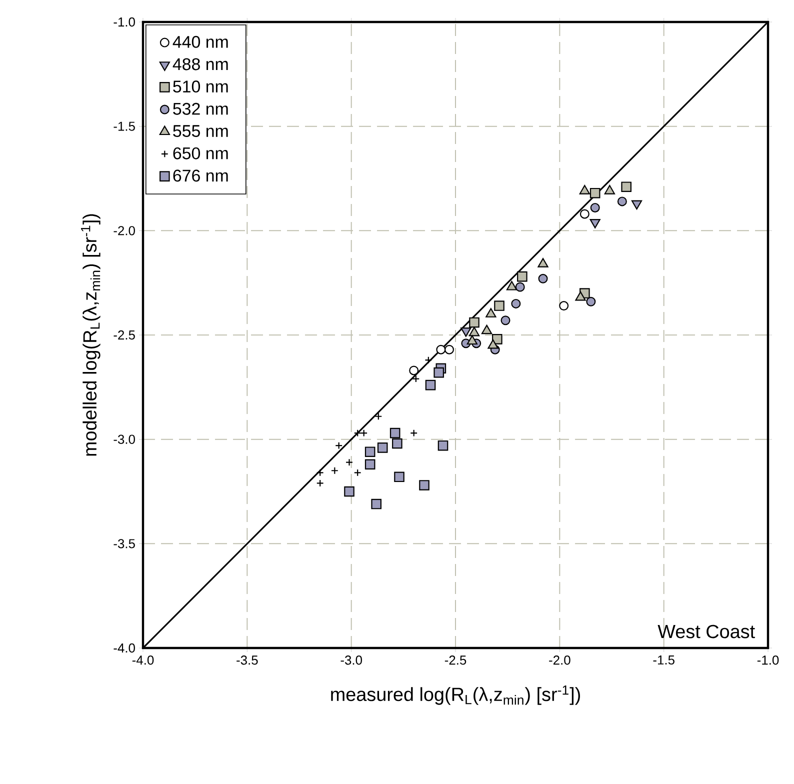 The height and width of the screenshot is (784, 794). What do you see at coordinates (351, 660) in the screenshot?
I see `x-tick-label: -3.0` at bounding box center [351, 660].